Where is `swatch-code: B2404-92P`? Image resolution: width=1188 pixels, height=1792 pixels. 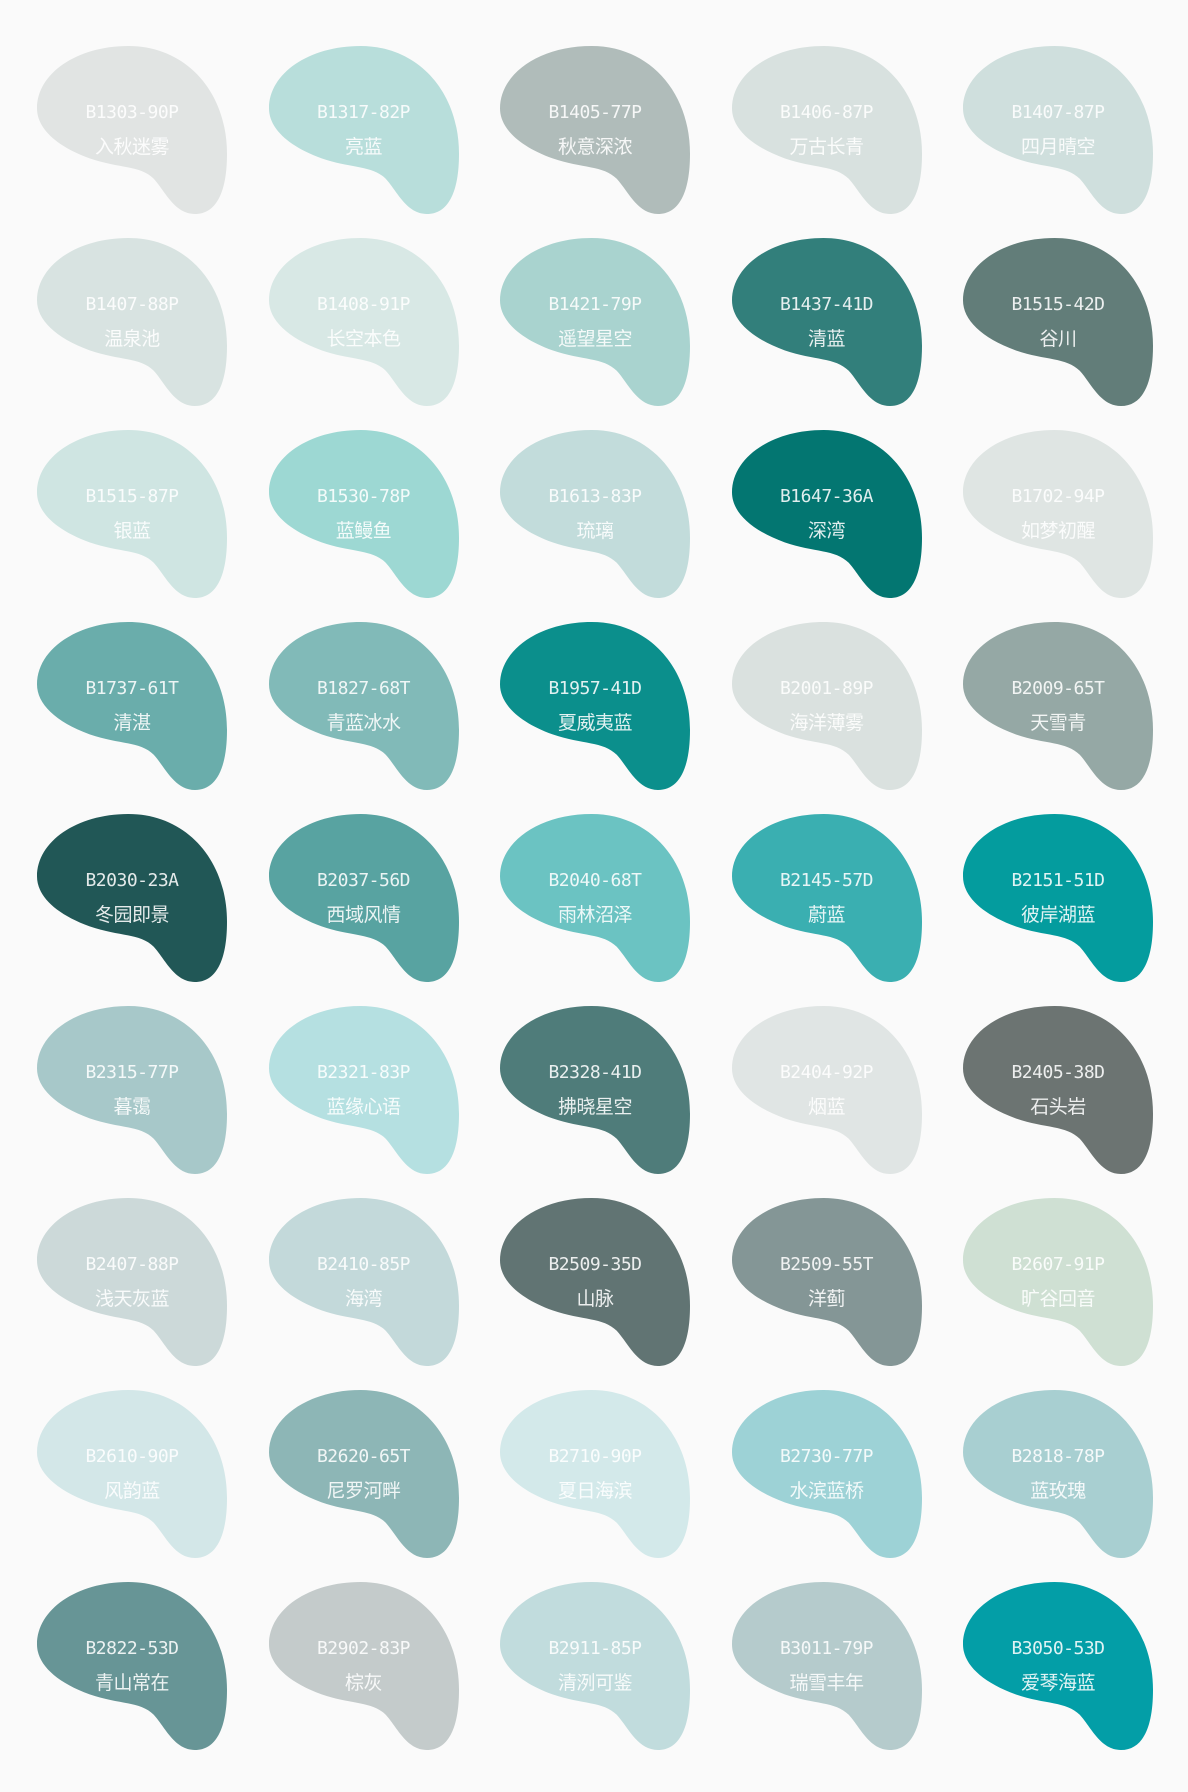 swatch-code: B2404-92P is located at coordinates (826, 1072).